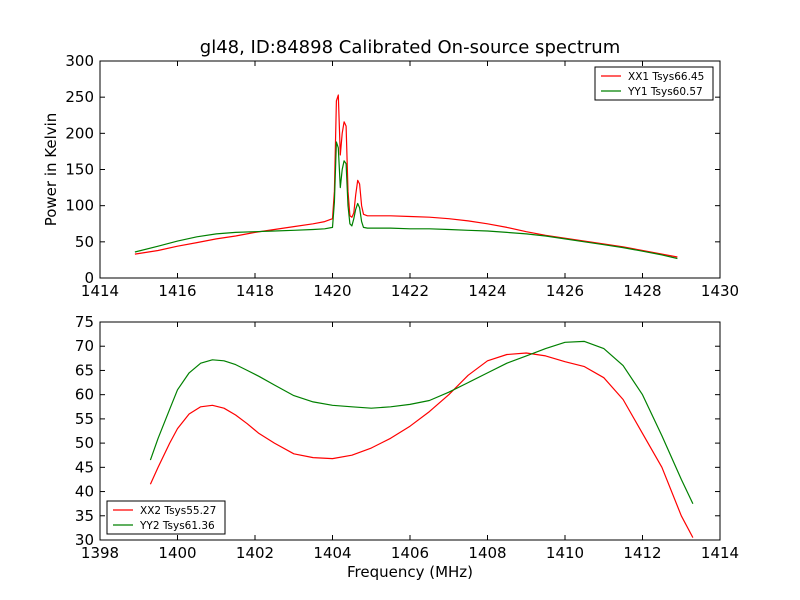 The width and height of the screenshot is (800, 600). Describe the element at coordinates (410, 553) in the screenshot. I see `x-tick-label-2: 1406` at that location.